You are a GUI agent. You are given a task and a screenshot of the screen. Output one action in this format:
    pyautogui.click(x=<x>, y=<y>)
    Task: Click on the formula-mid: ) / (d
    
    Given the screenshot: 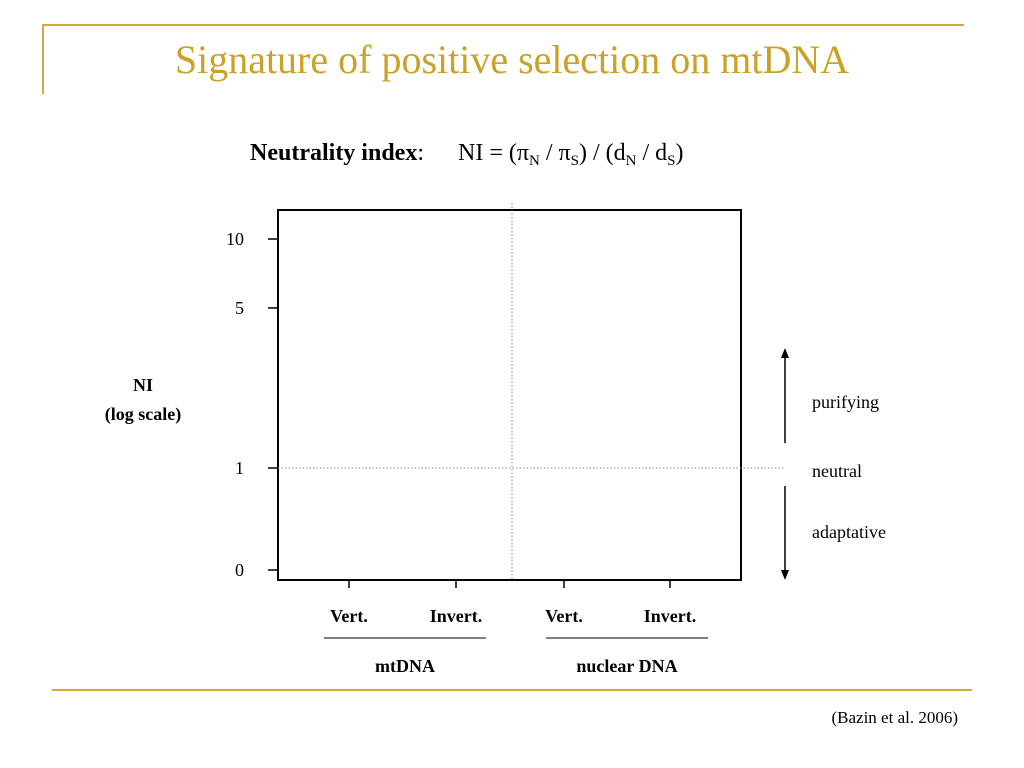 What is the action you would take?
    pyautogui.click(x=602, y=153)
    